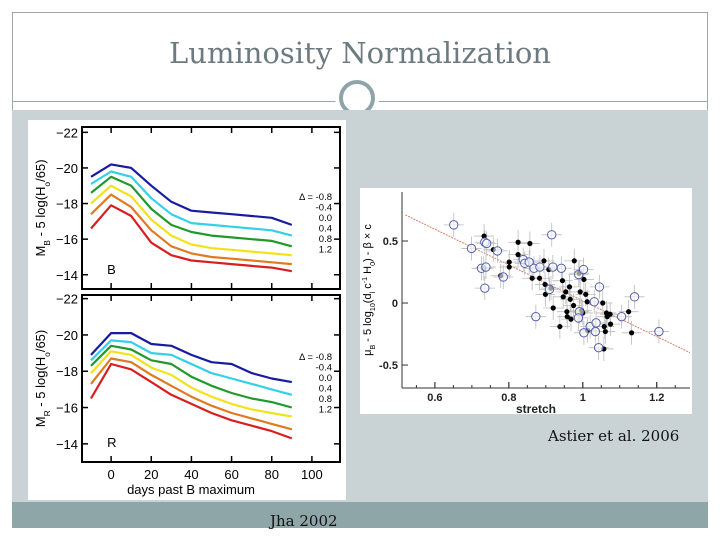  What do you see at coordinates (373, 307) in the screenshot?
I see `ylabel-segment: 10` at bounding box center [373, 307].